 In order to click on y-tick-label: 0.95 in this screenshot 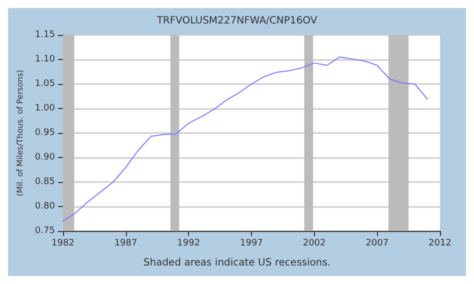, I will do `click(44, 133)`.